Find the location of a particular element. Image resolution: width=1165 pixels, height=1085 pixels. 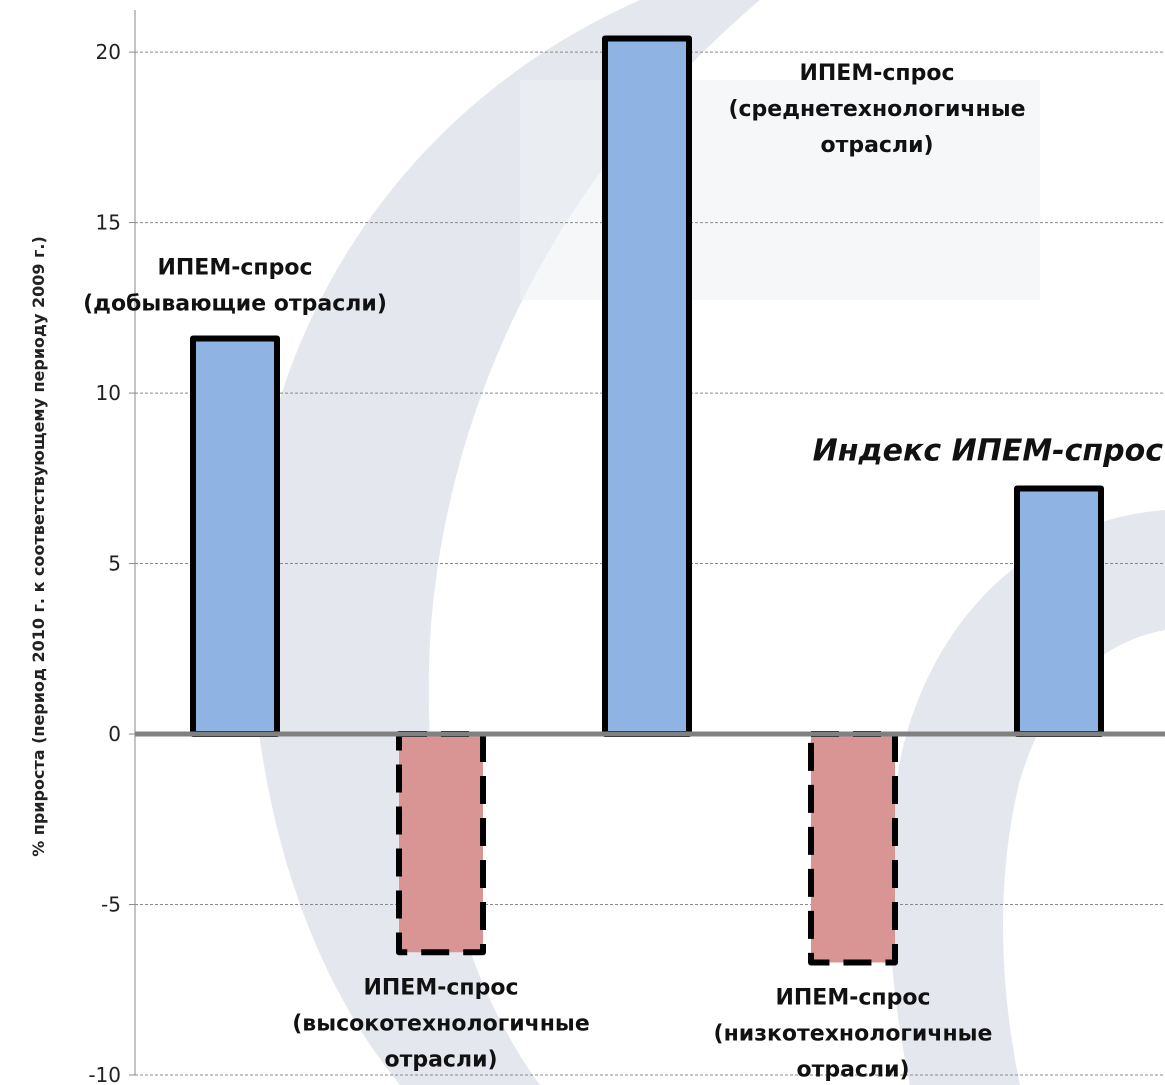

y-tick-label: 5 is located at coordinates (114, 564).